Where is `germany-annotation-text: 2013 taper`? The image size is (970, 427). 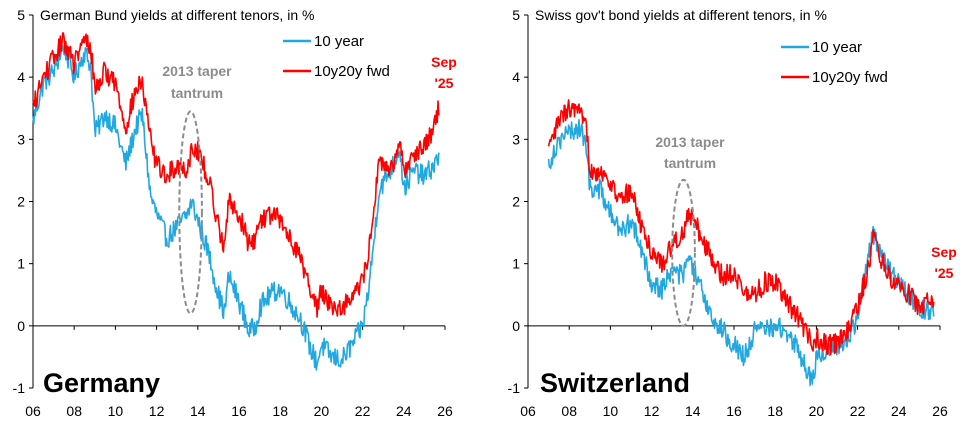
germany-annotation-text: 2013 taper is located at coordinates (197, 71).